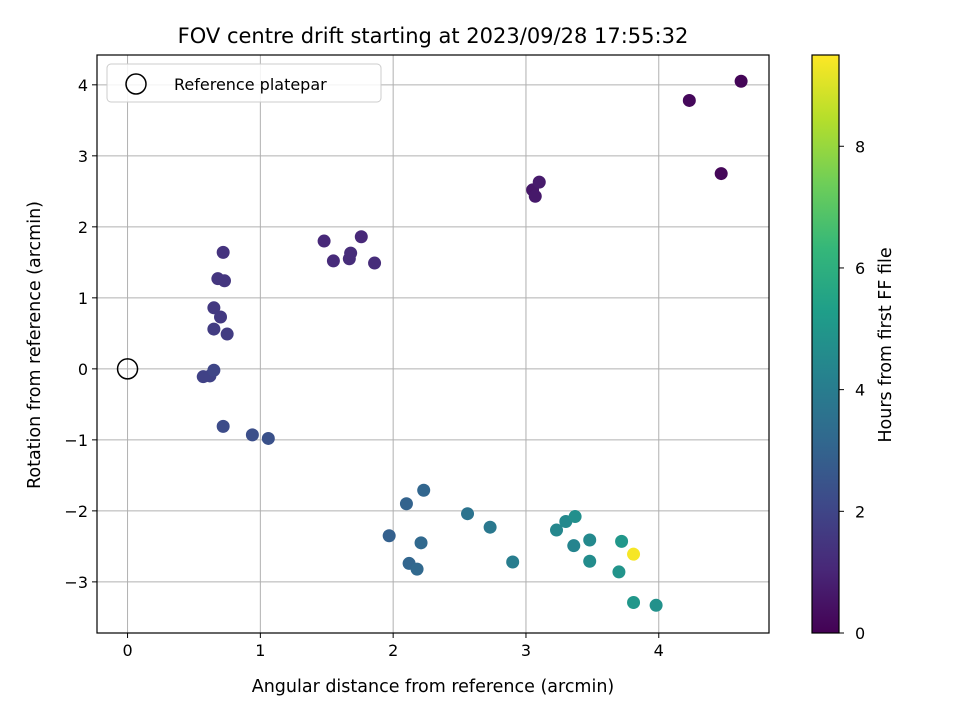 The height and width of the screenshot is (720, 960). I want to click on x-axis-ticks: 0 1 2 3 4, so click(393, 646).